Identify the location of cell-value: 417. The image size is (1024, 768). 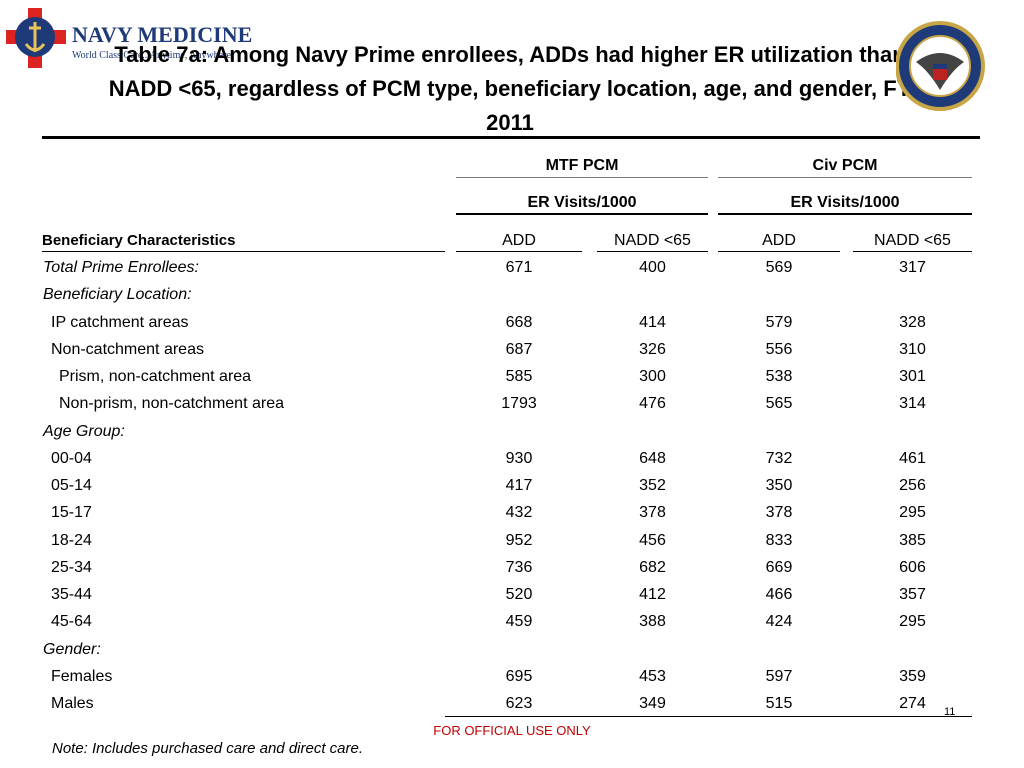
(519, 485).